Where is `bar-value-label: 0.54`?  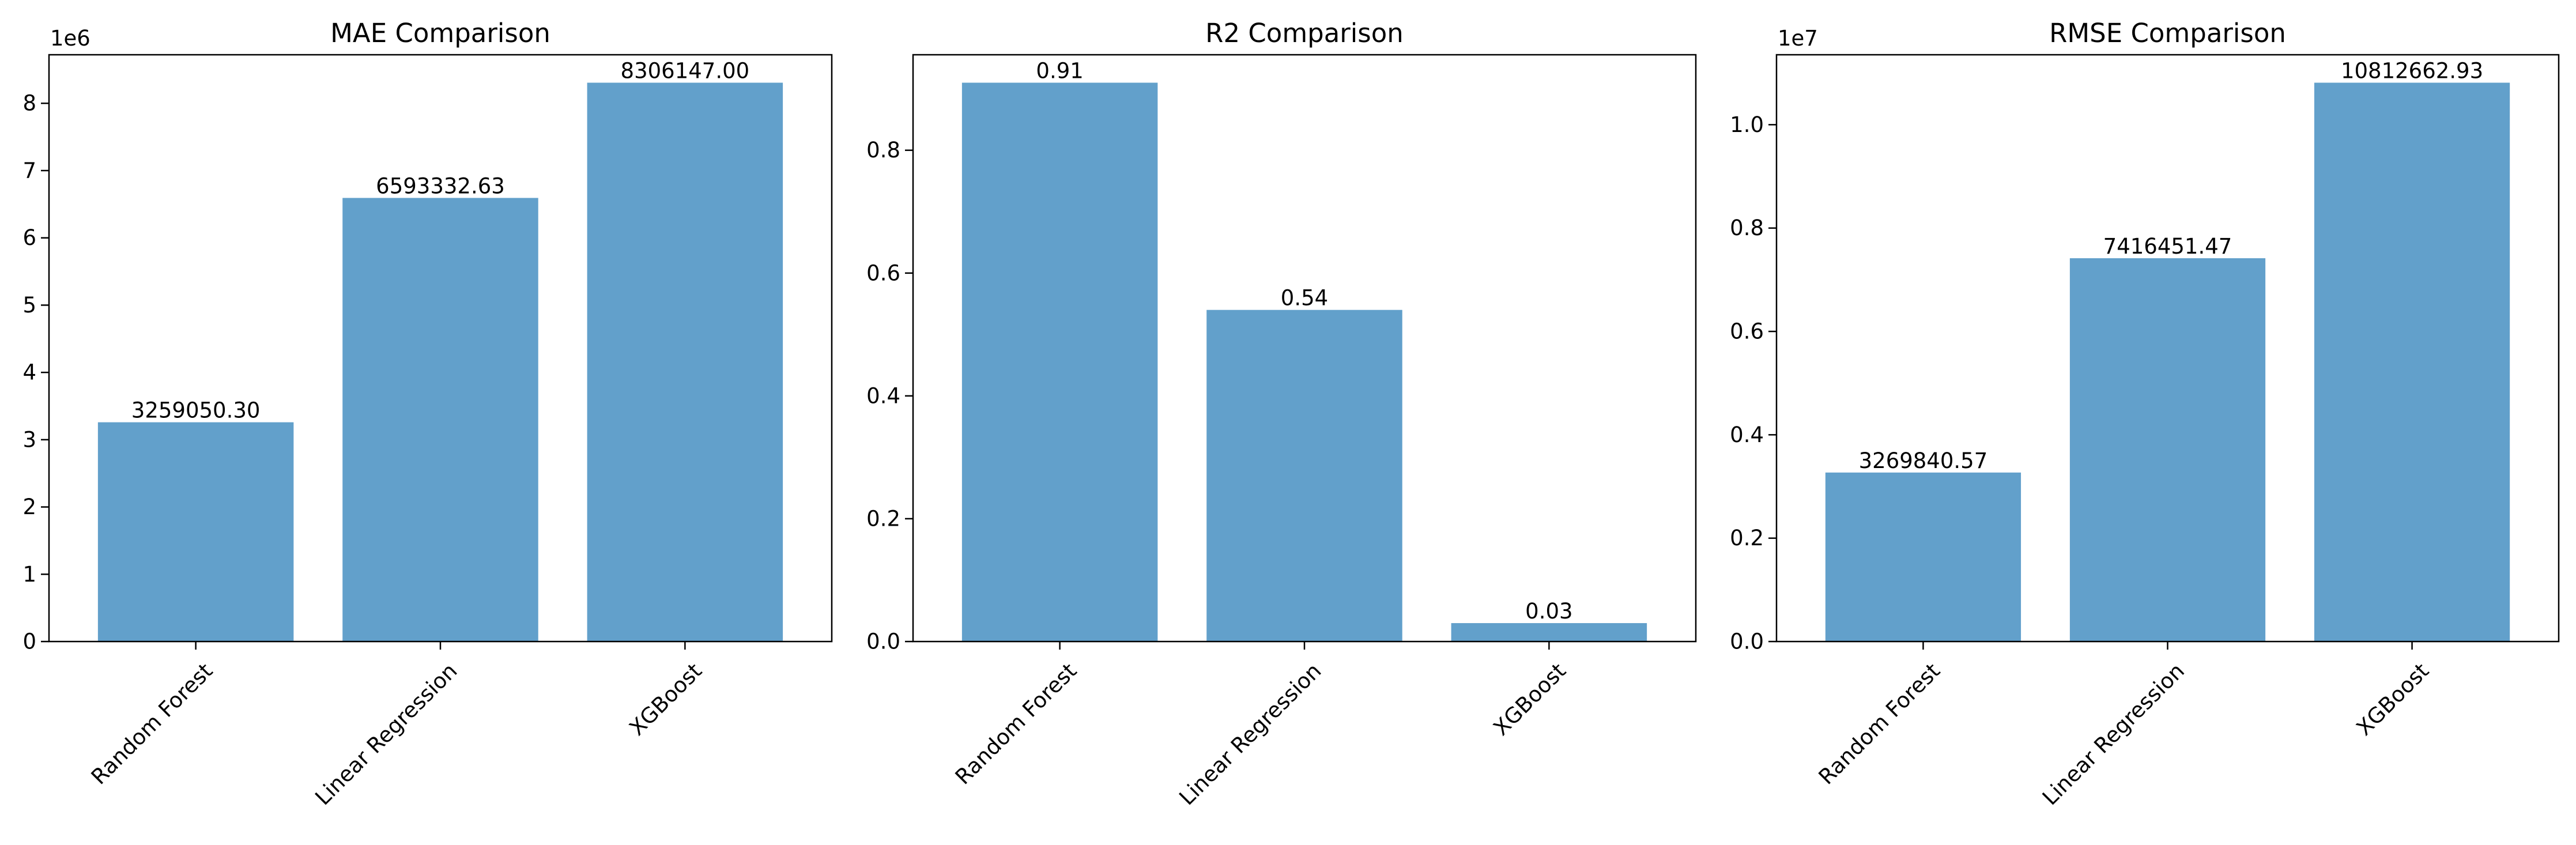
bar-value-label: 0.54 is located at coordinates (1304, 299).